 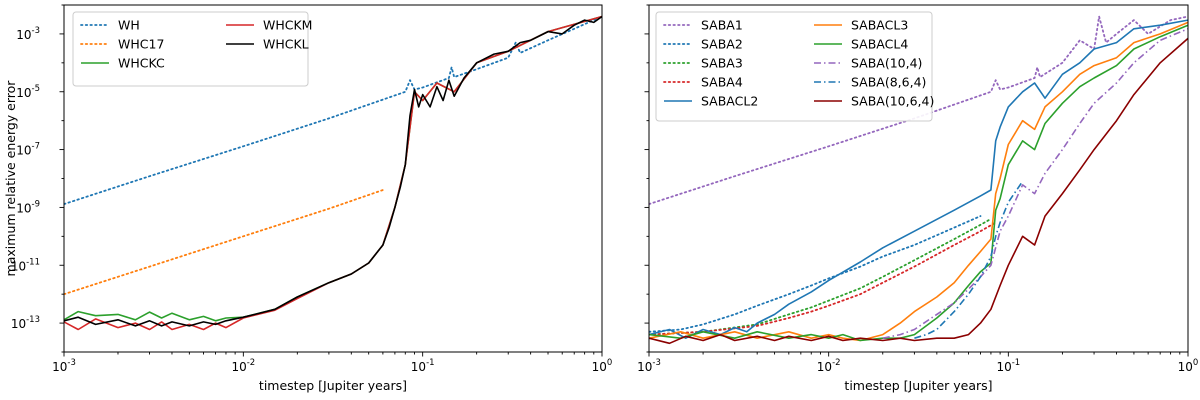 I want to click on legend-item: WHCKM, so click(x=269, y=25).